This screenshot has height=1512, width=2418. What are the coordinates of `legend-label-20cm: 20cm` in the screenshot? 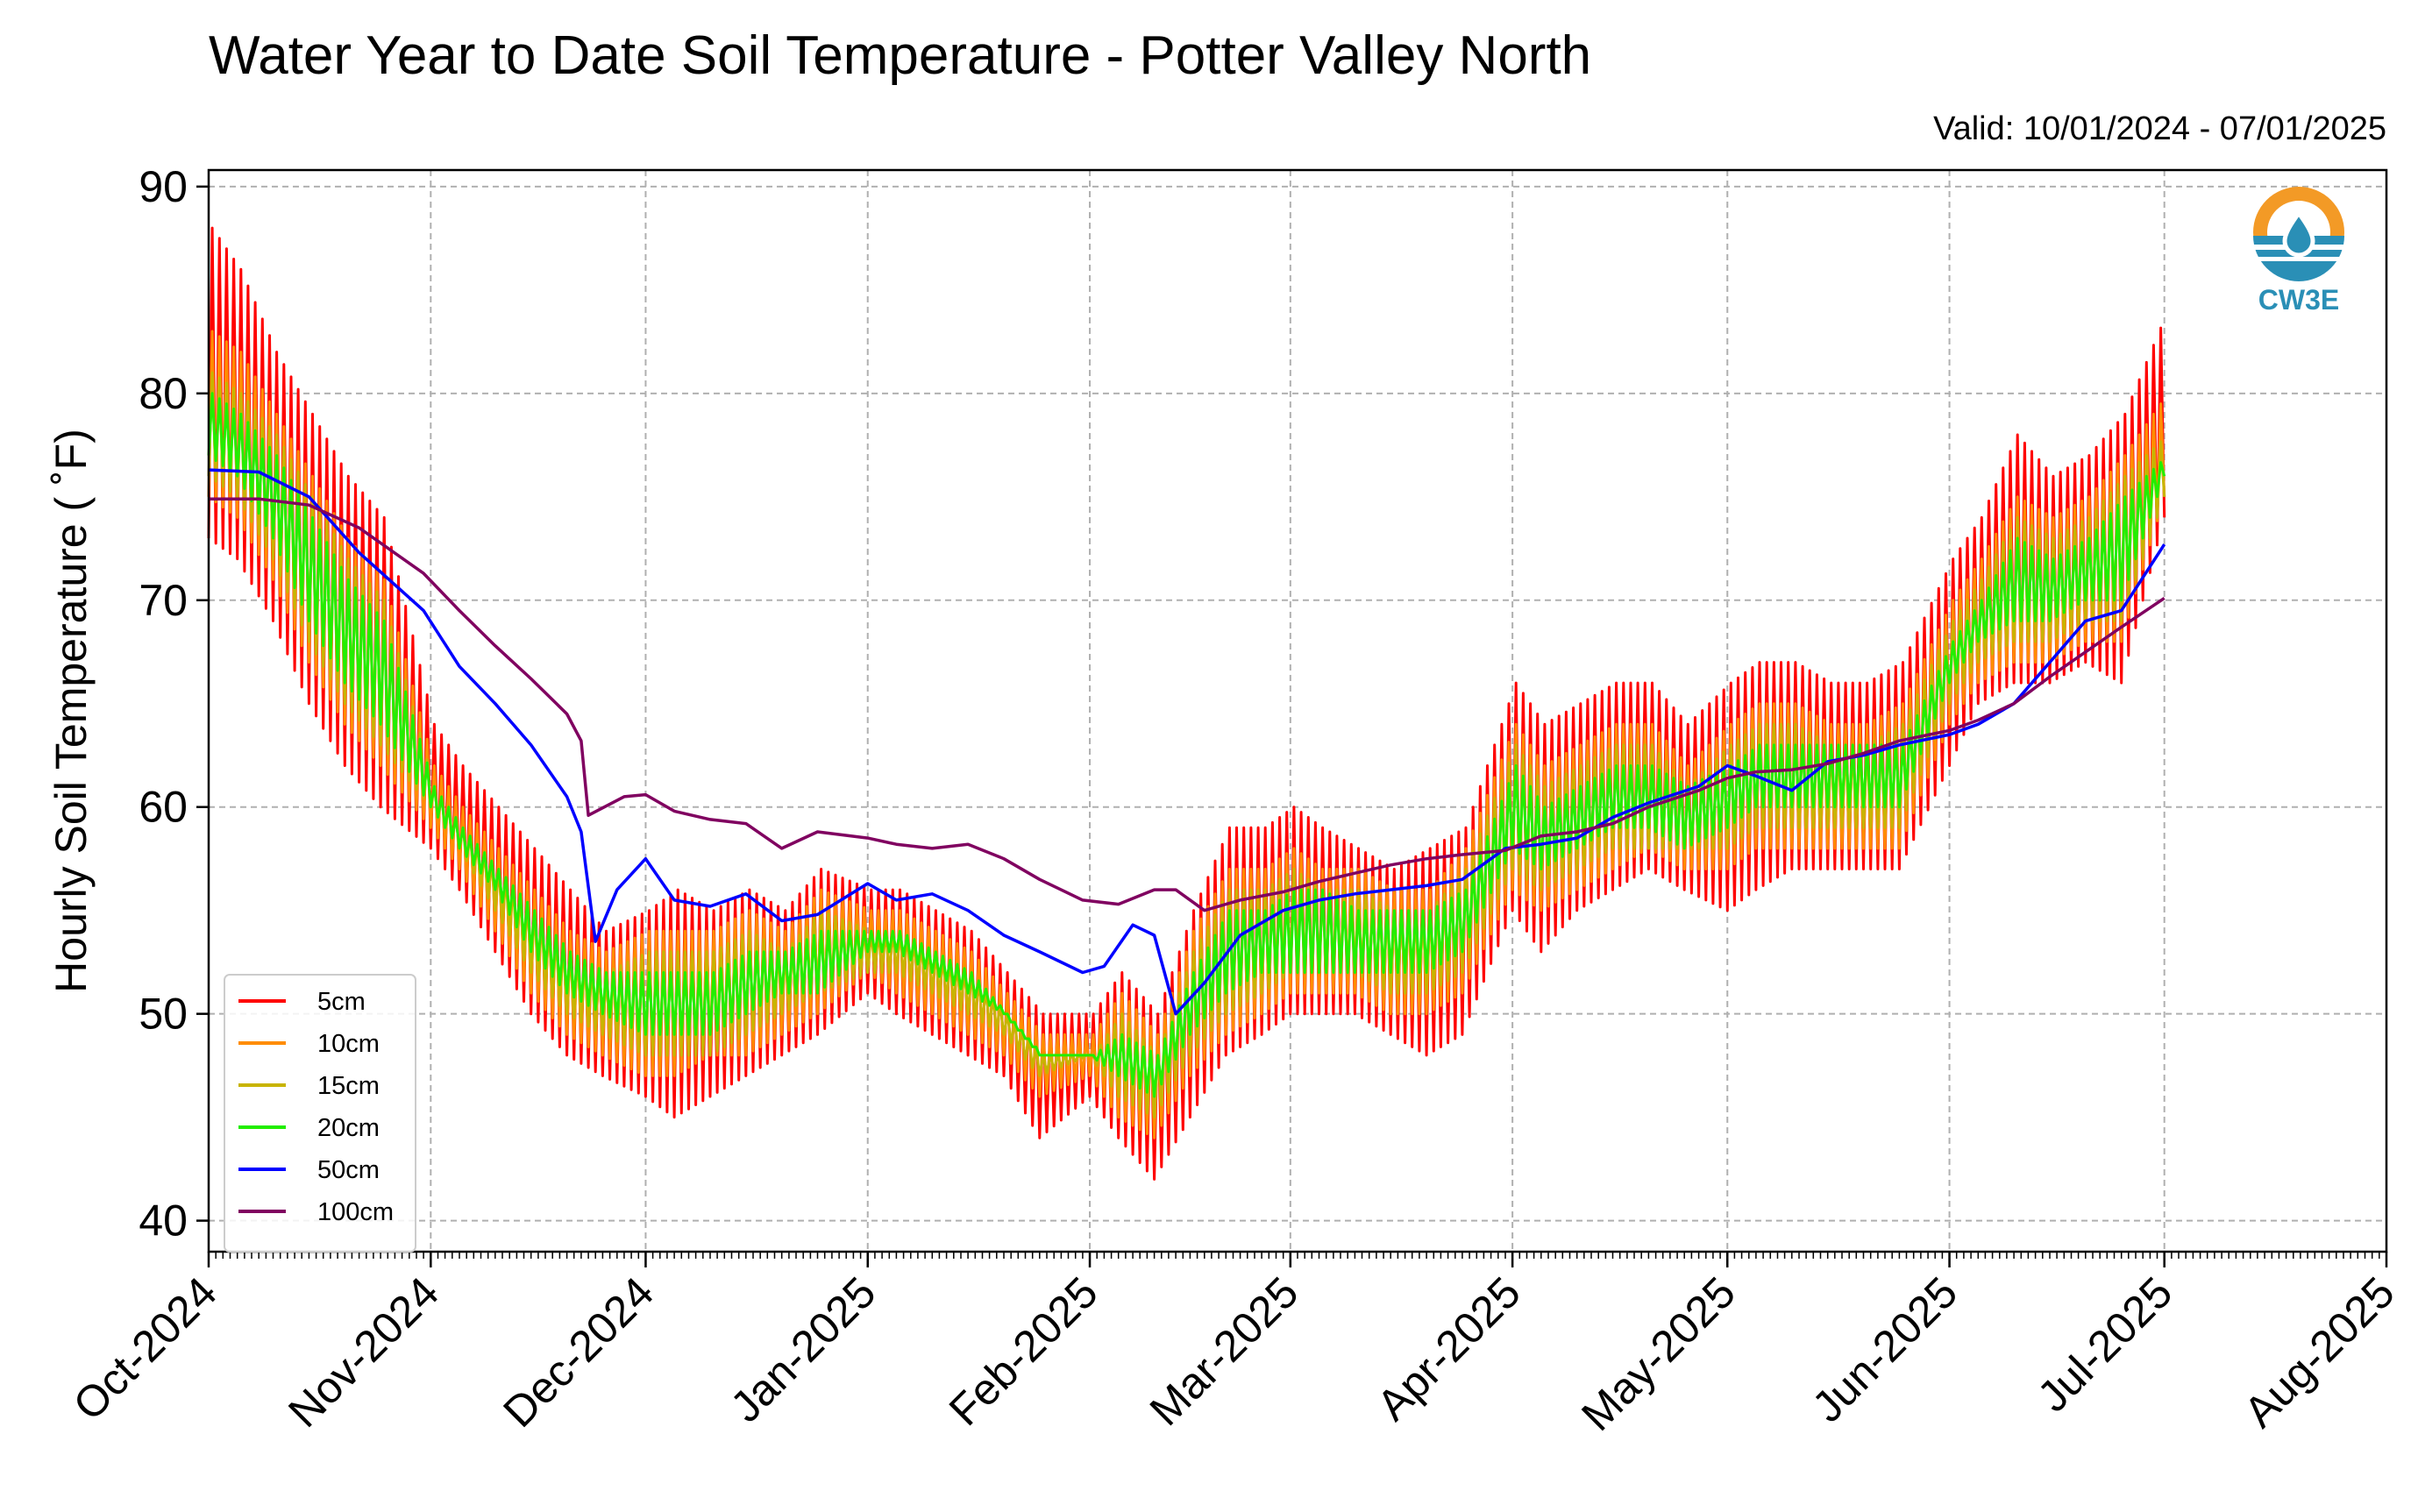 It's located at (348, 1128).